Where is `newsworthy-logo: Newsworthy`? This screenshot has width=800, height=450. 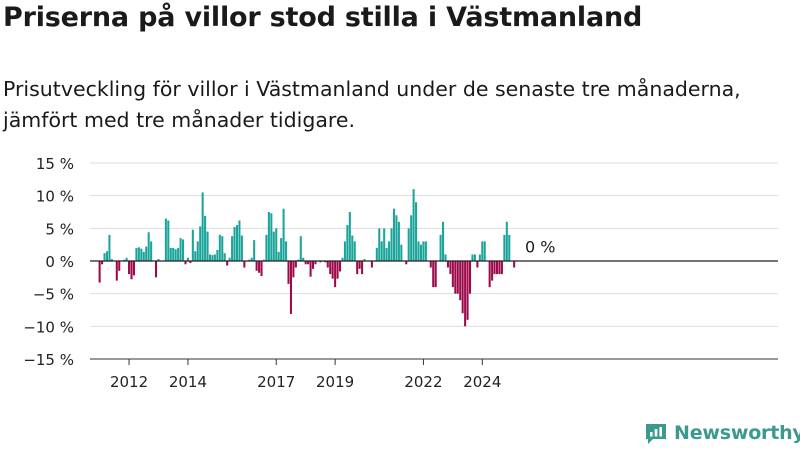 newsworthy-logo: Newsworthy is located at coordinates (722, 433).